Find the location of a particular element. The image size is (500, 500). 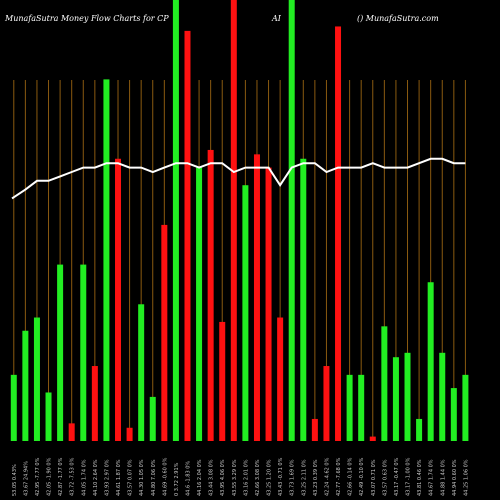

x-tick-label: 42.05 -1.90 0% is located at coordinates (50, 476).